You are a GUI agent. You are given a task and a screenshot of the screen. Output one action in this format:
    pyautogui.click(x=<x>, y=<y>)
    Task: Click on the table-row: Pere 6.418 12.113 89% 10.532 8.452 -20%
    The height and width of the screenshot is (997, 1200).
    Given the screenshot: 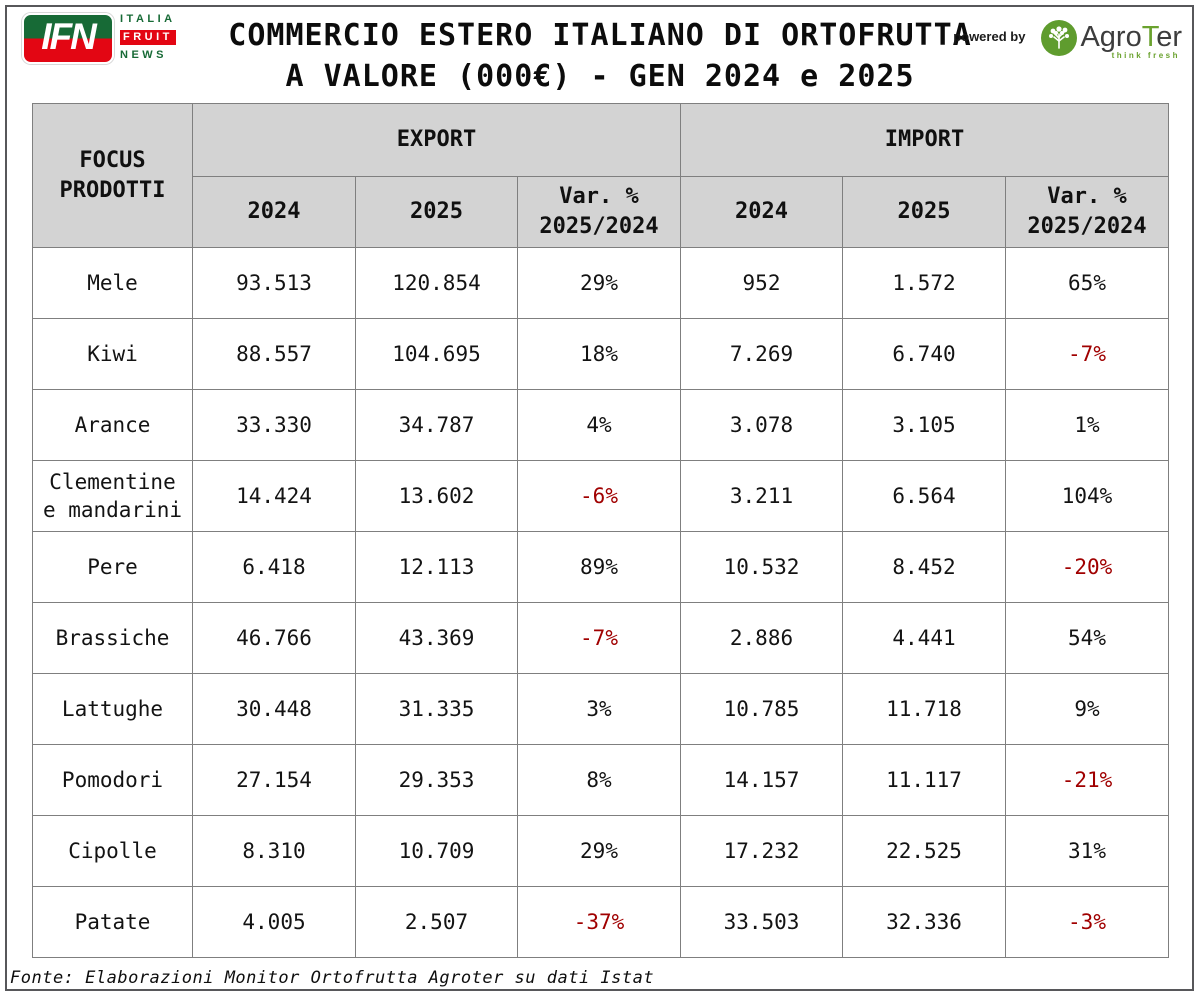 What is the action you would take?
    pyautogui.click(x=600, y=567)
    